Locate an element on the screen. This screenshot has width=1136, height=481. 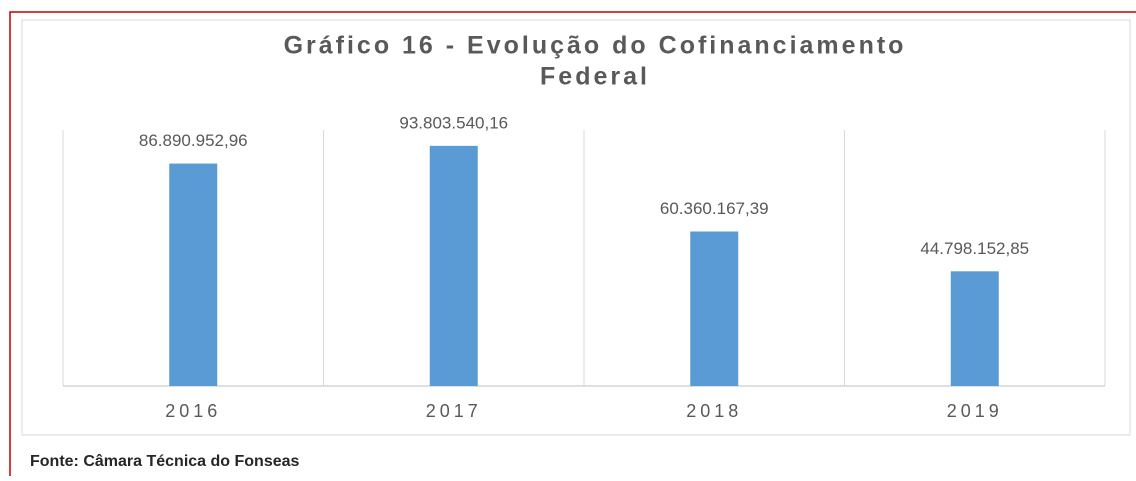
x-tick-label: 2018 is located at coordinates (714, 411).